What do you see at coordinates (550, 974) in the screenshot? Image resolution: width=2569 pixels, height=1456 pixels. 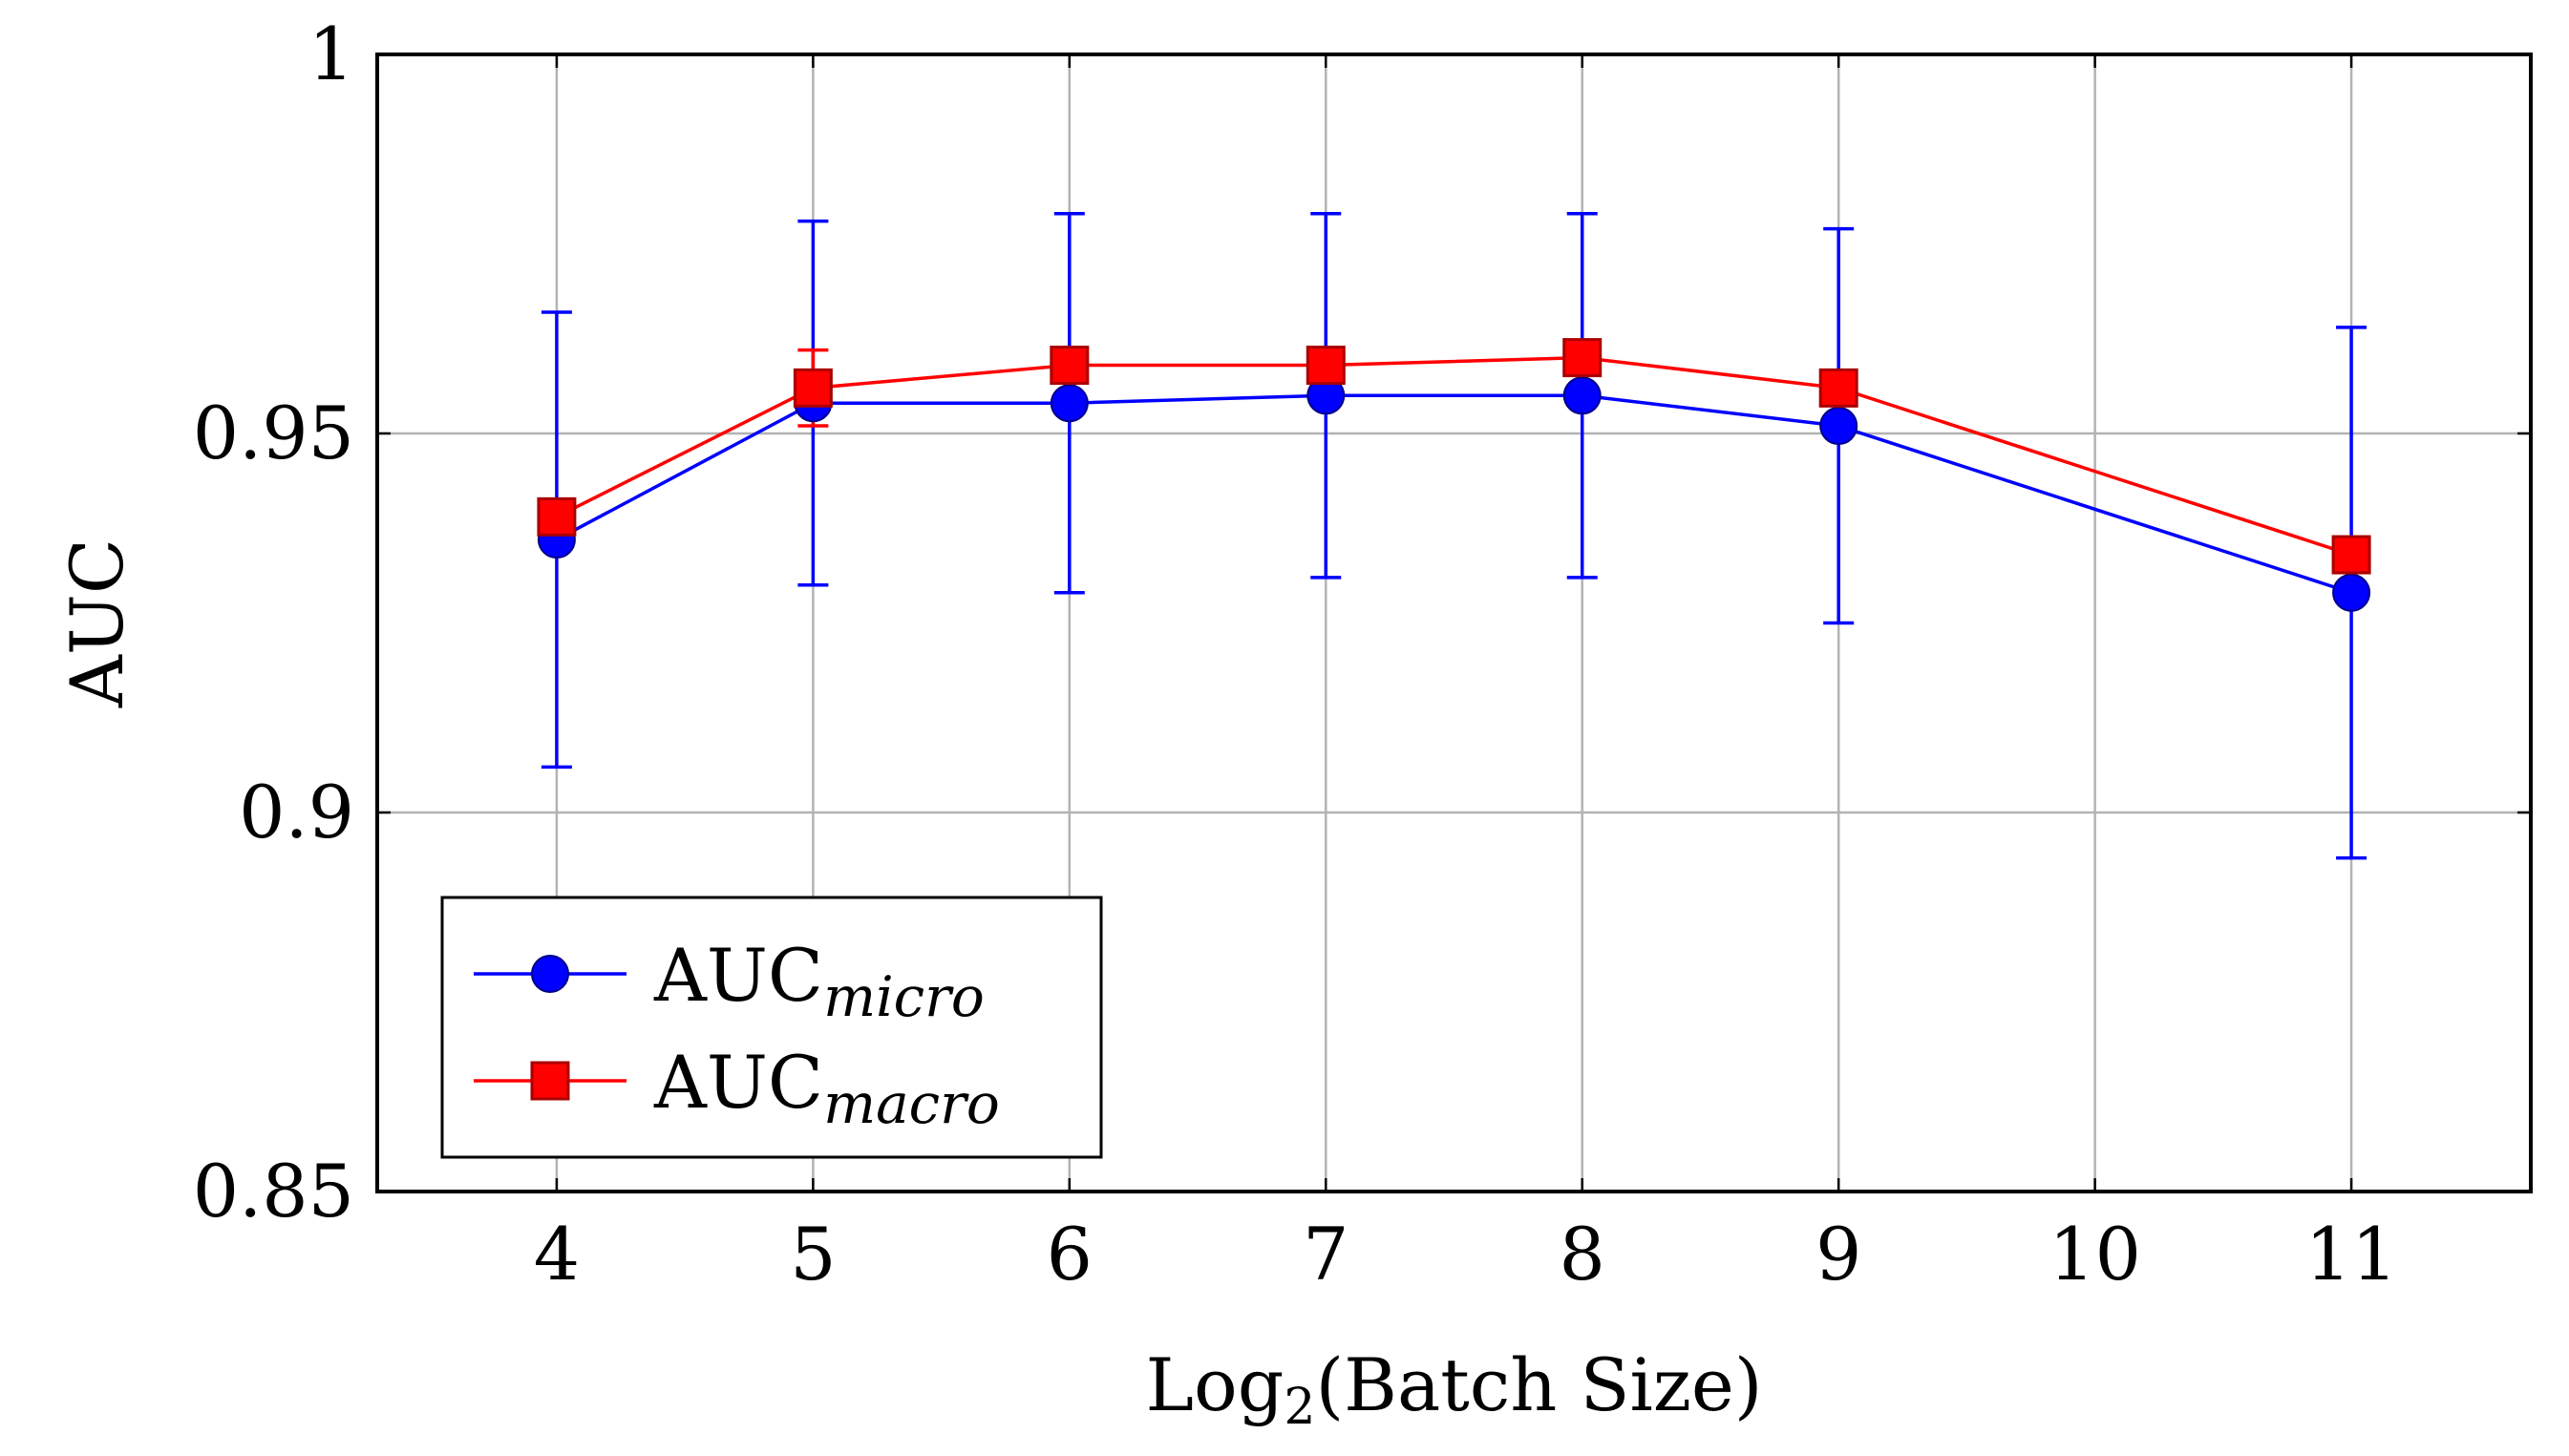 I see `legend-marker-micro` at bounding box center [550, 974].